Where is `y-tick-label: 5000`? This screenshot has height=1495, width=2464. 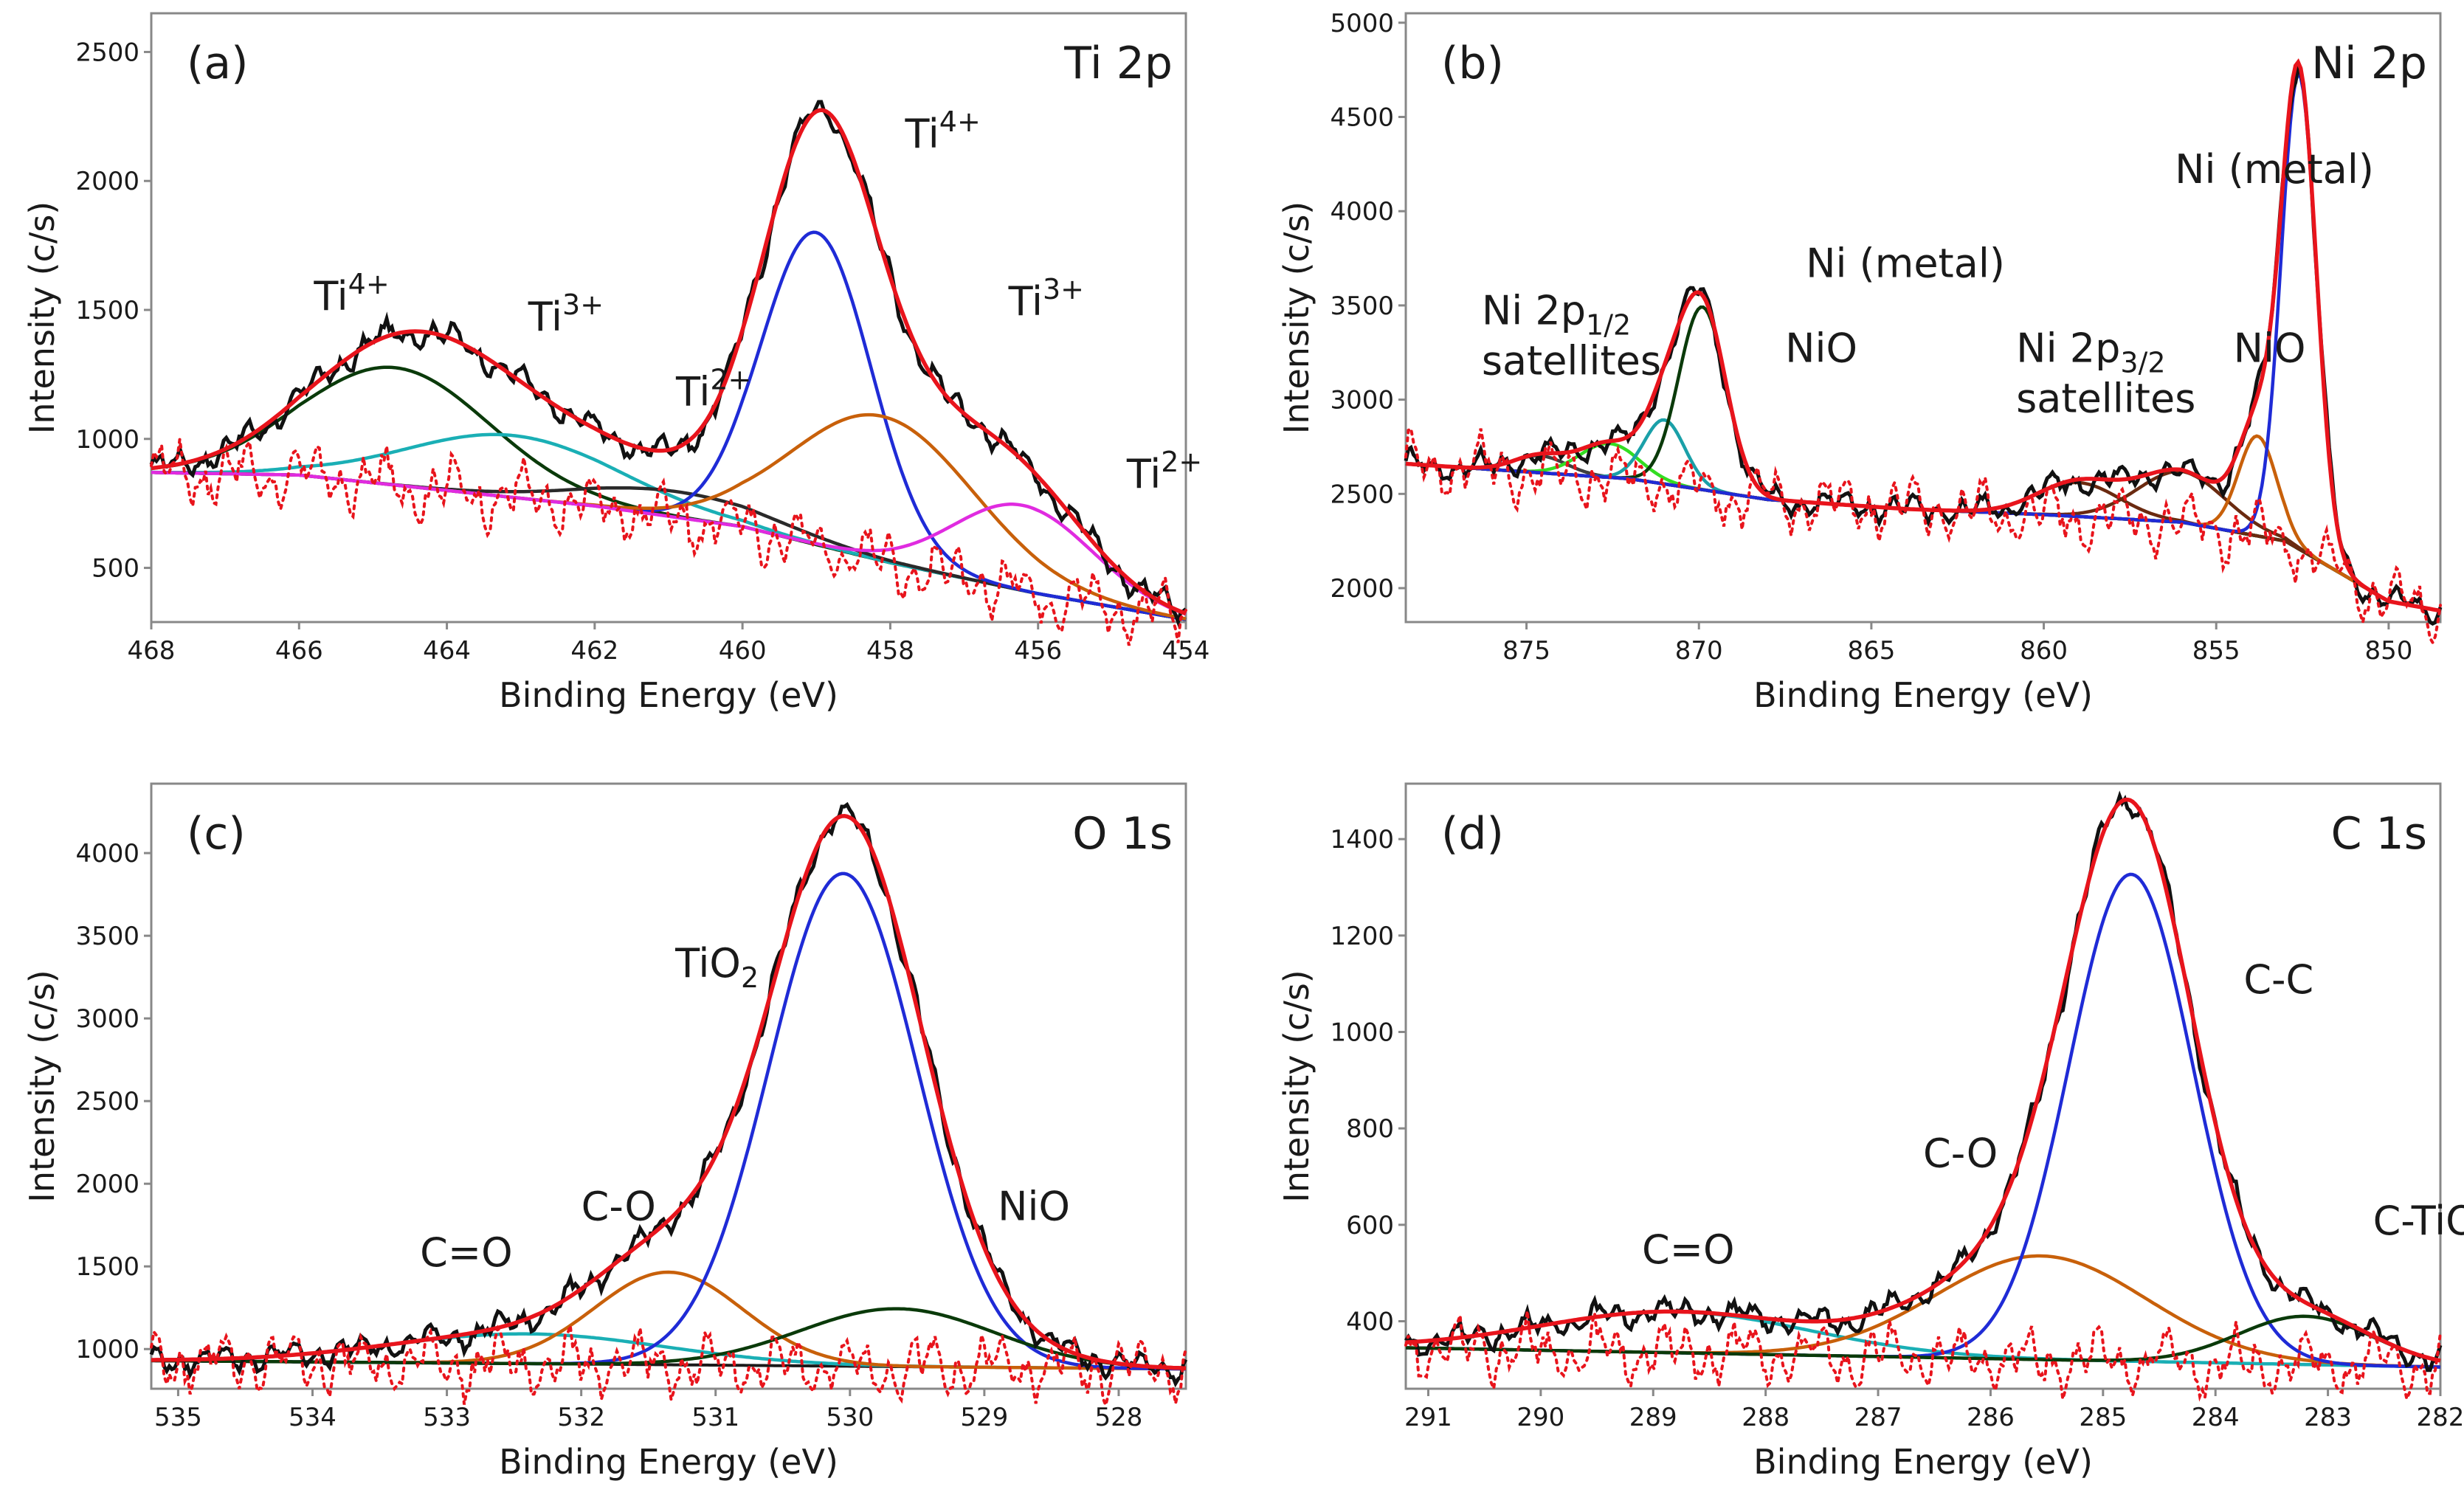
y-tick-label: 5000 is located at coordinates (1362, 23).